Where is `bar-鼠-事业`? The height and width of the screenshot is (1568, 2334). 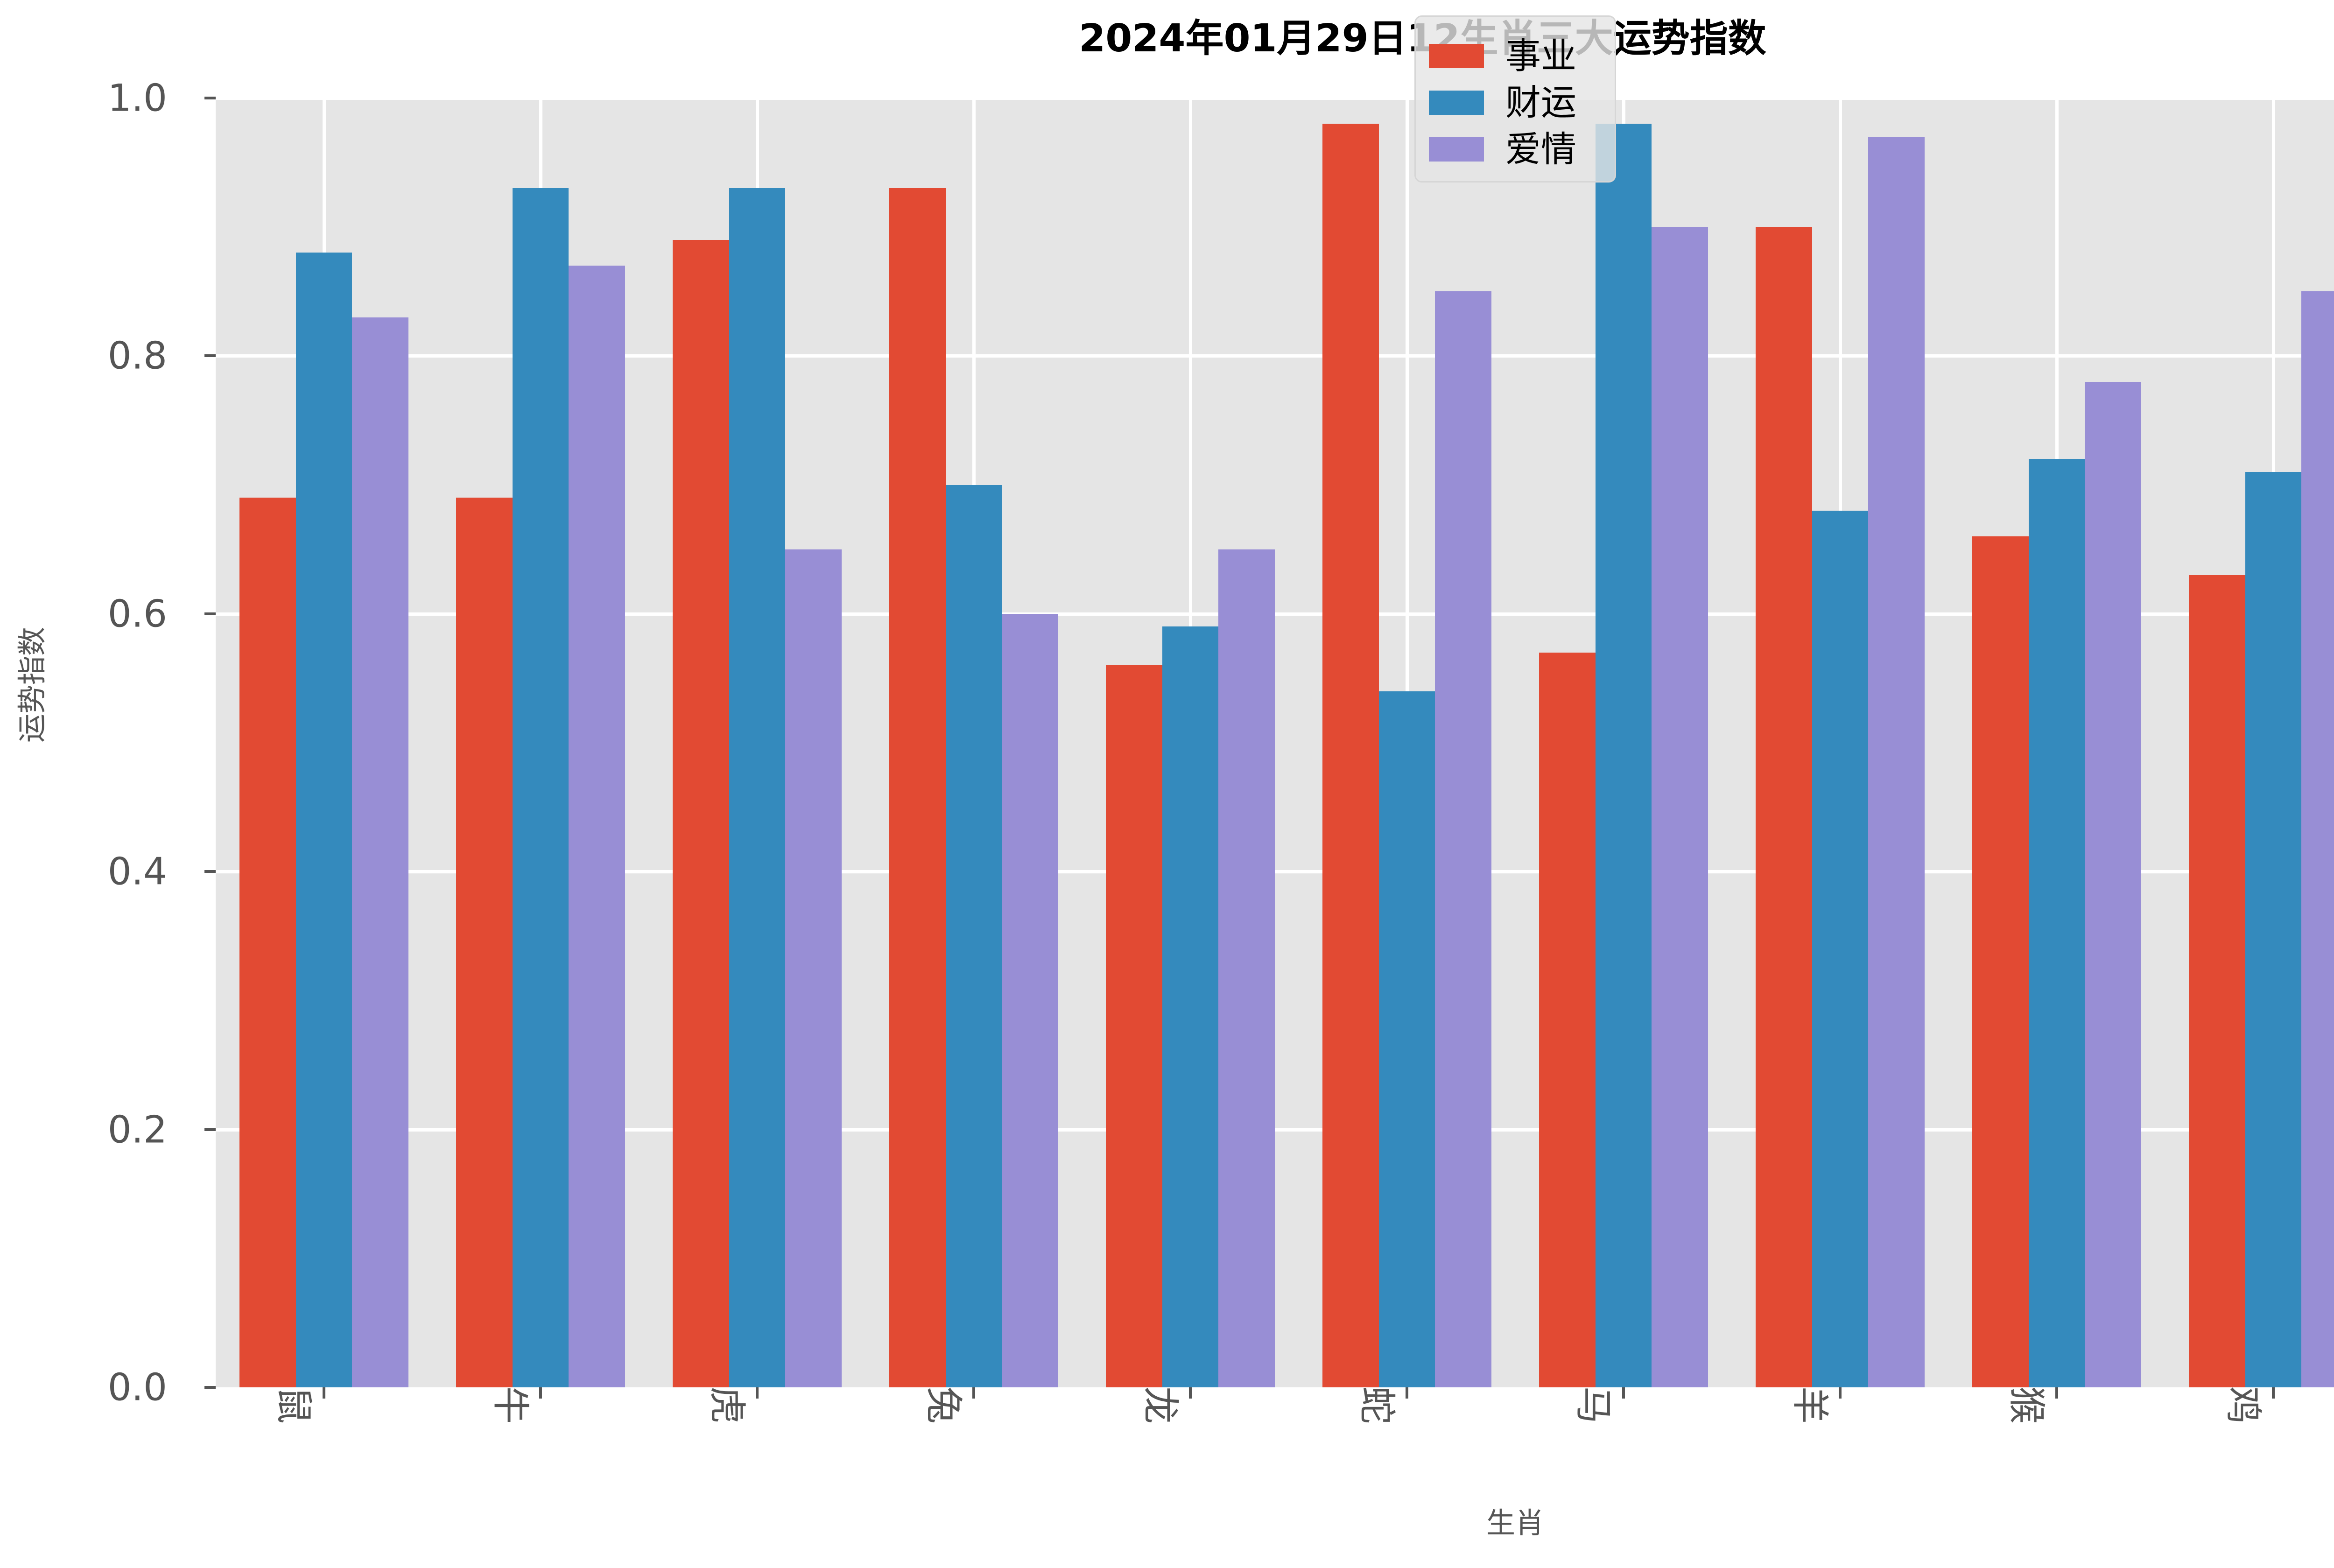
bar-鼠-事业 is located at coordinates (267, 943).